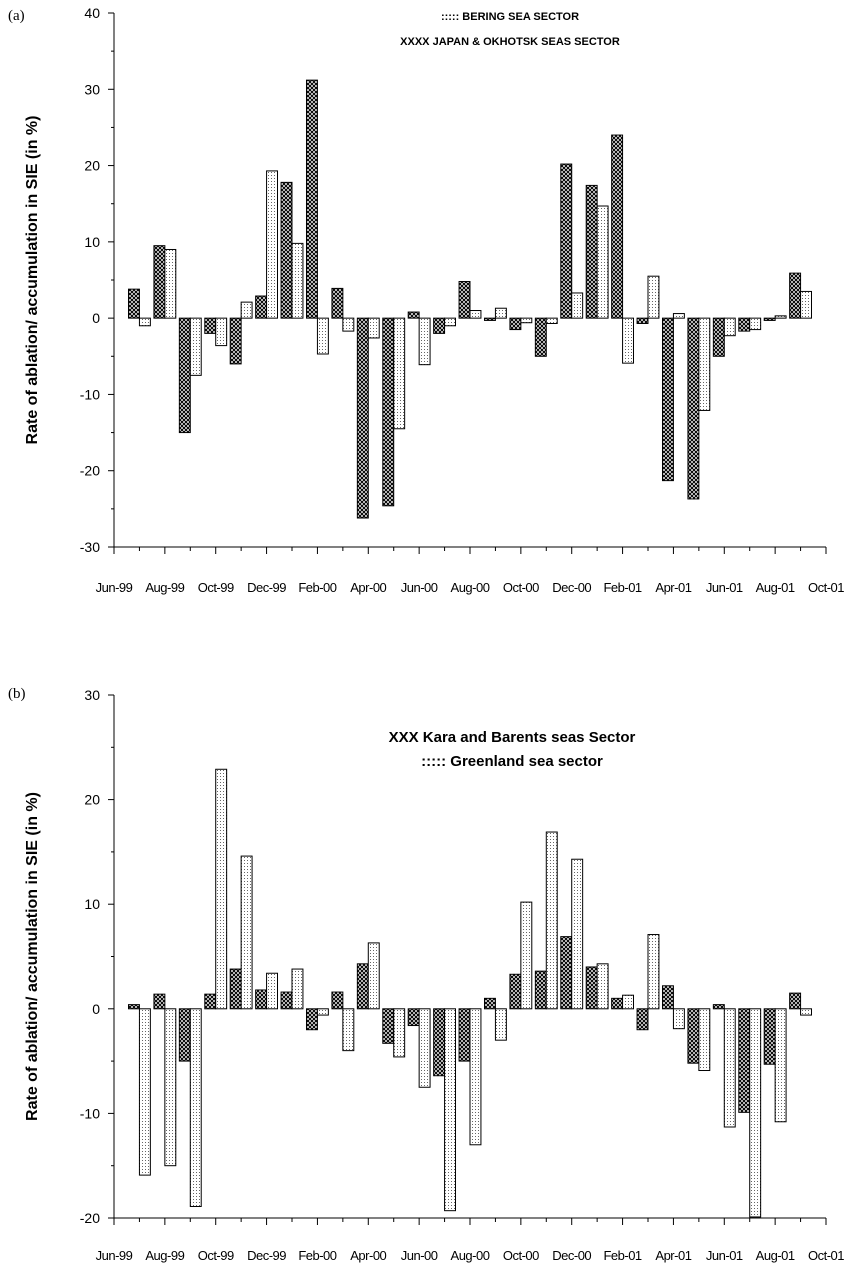 The width and height of the screenshot is (852, 1274). What do you see at coordinates (470, 587) in the screenshot?
I see `x-tick-label: Aug-00` at bounding box center [470, 587].